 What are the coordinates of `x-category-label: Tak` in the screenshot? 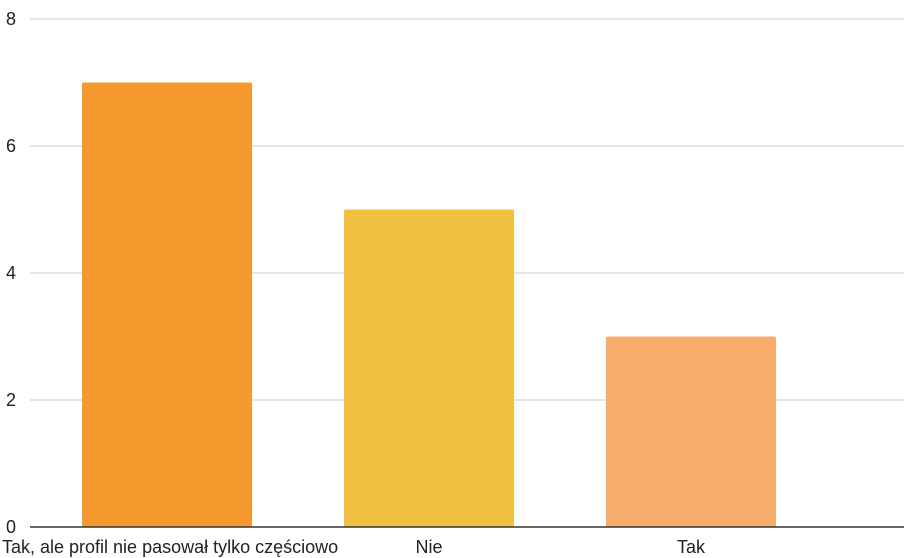 It's located at (691, 547).